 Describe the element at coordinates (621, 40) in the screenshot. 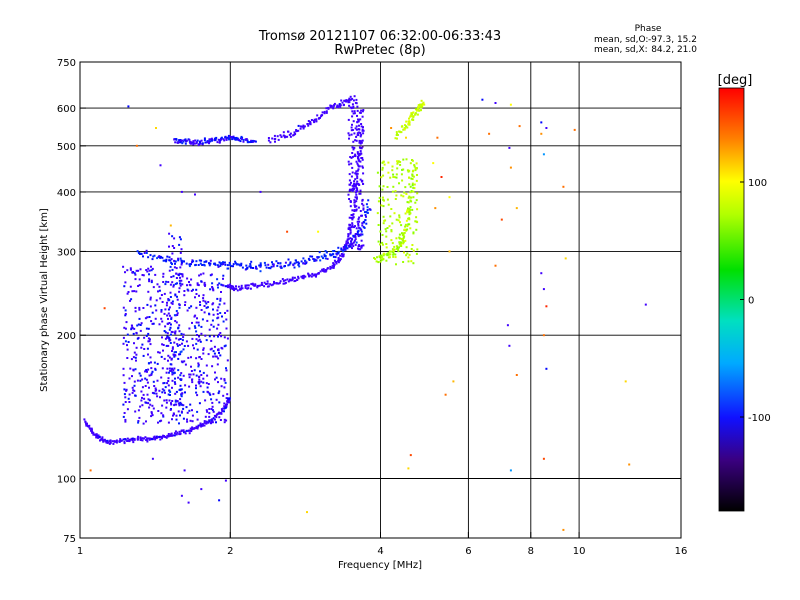

I see `stats-o-label: mean, sd,O:` at that location.